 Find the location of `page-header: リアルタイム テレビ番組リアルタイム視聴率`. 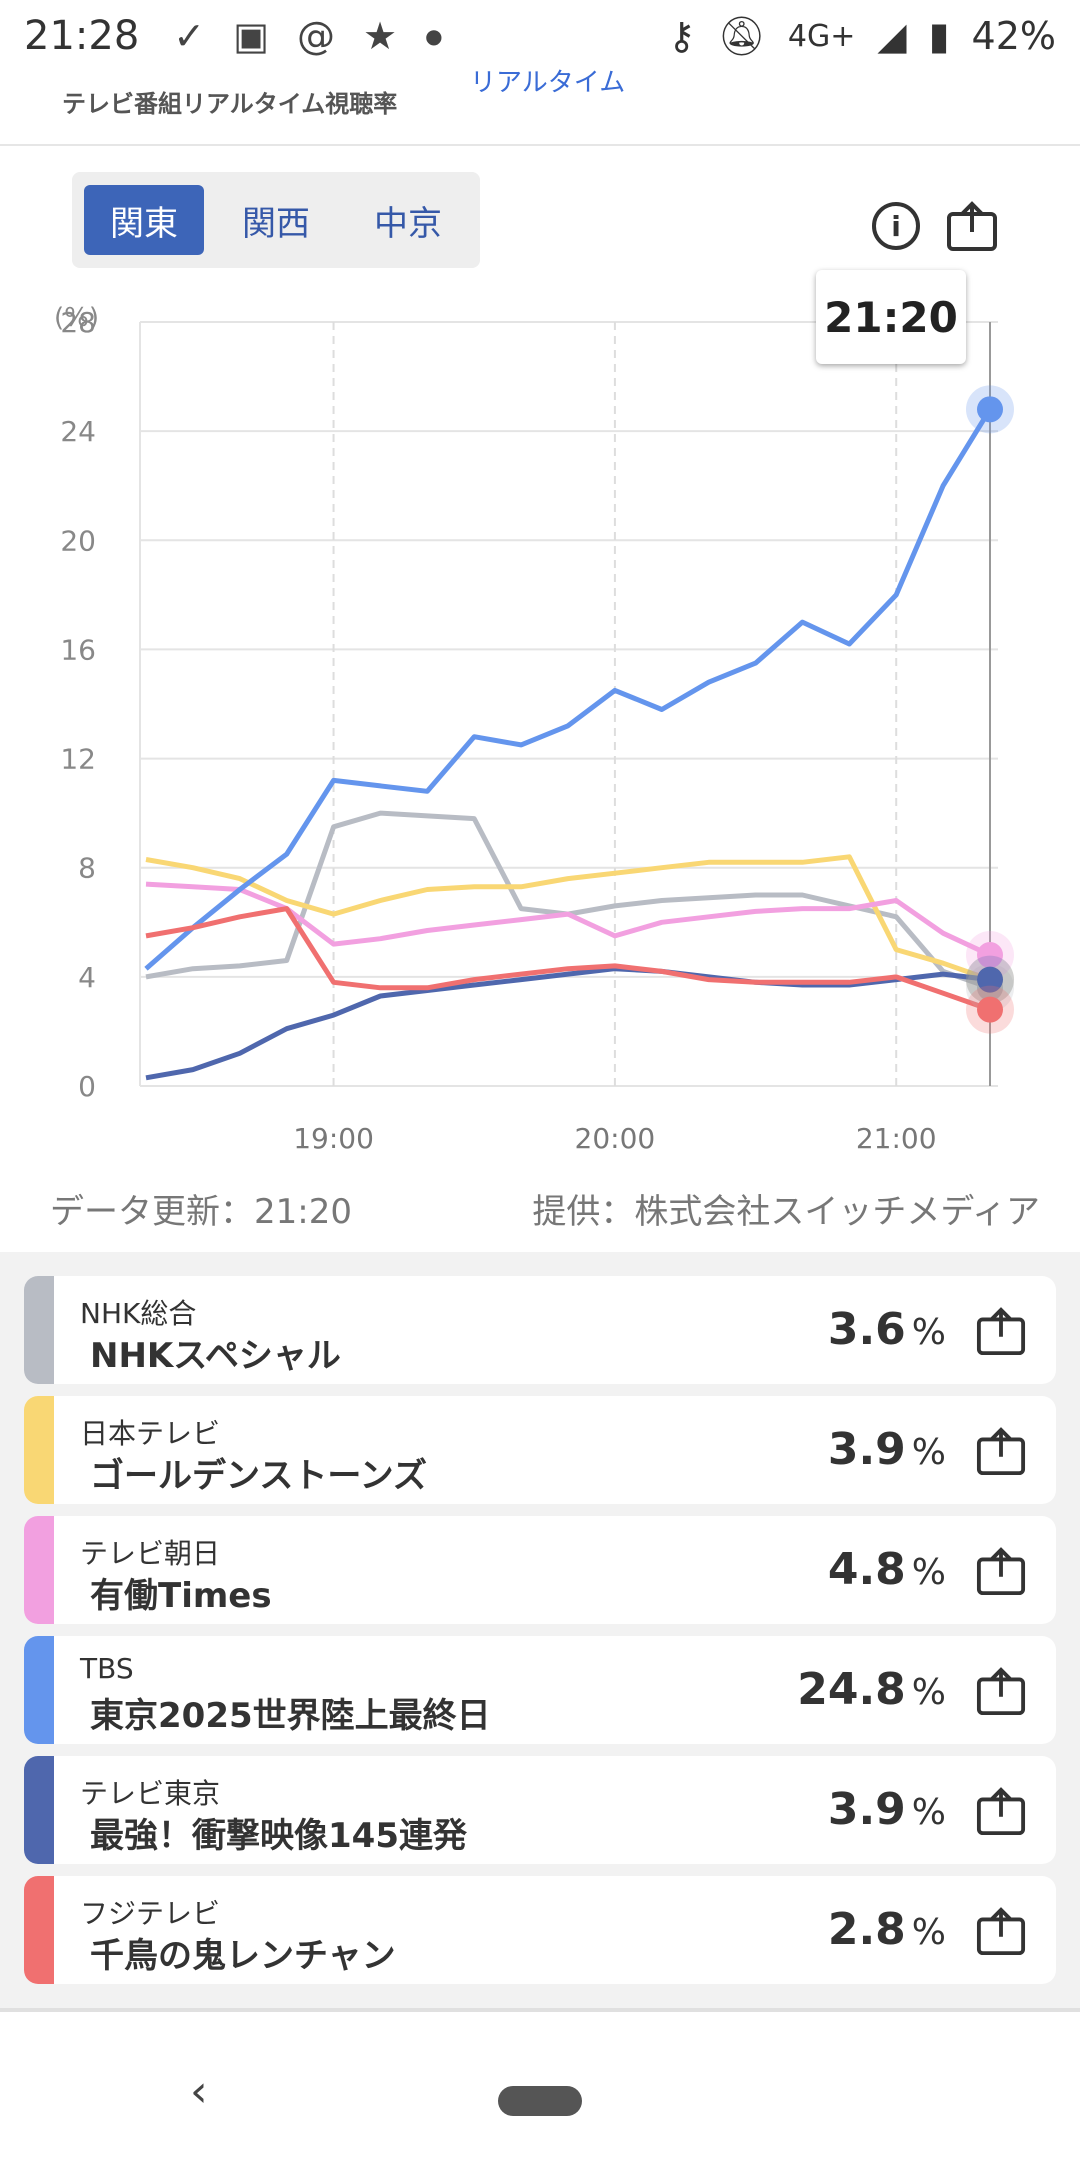

page-header: リアルタイム テレビ番組リアルタイム視聴率 is located at coordinates (540, 107).